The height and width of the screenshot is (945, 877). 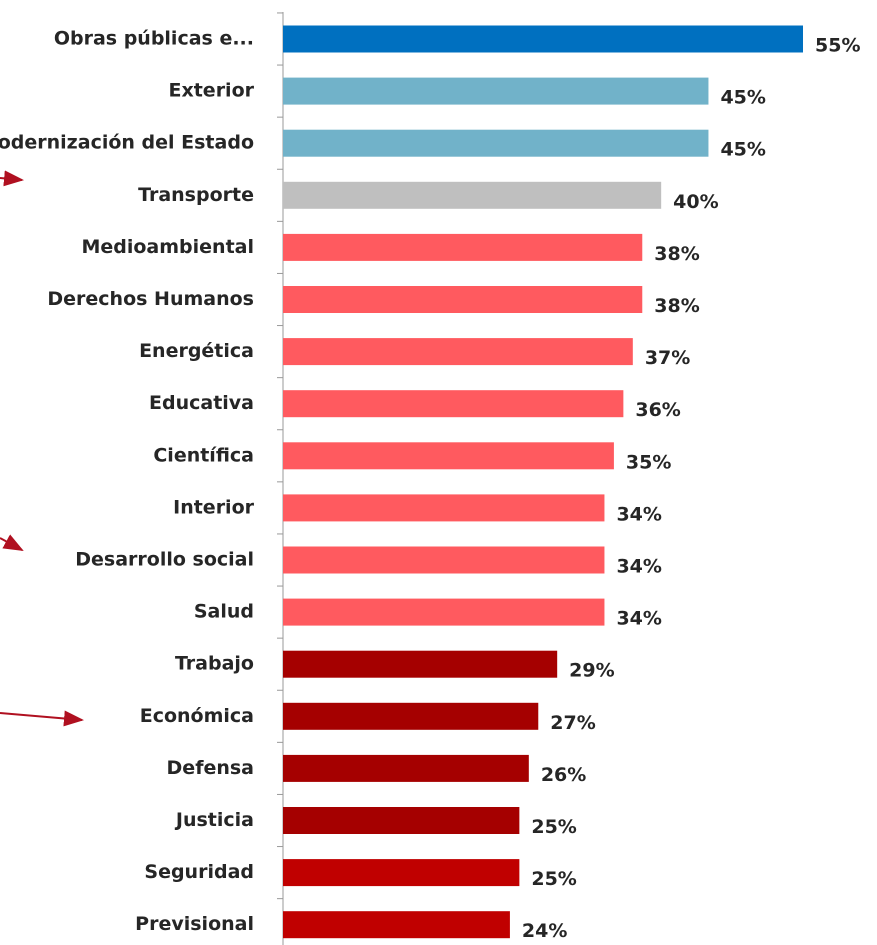 I want to click on category-label: Previsional, so click(x=194, y=924).